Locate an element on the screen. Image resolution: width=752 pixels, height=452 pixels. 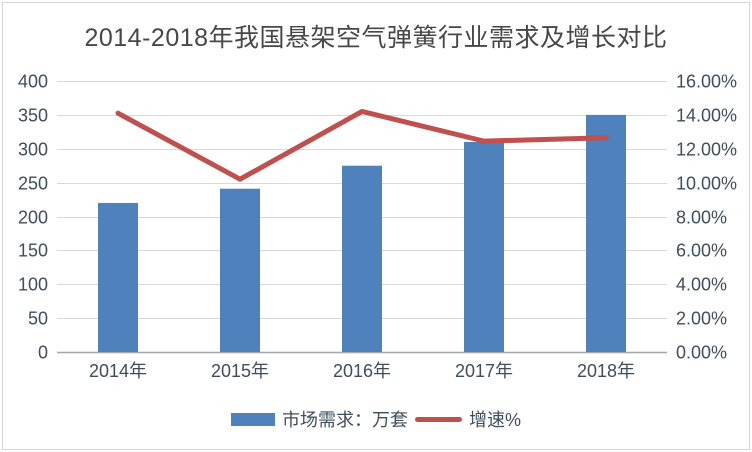
legend-item-growth: 增速% is located at coordinates (467, 419).